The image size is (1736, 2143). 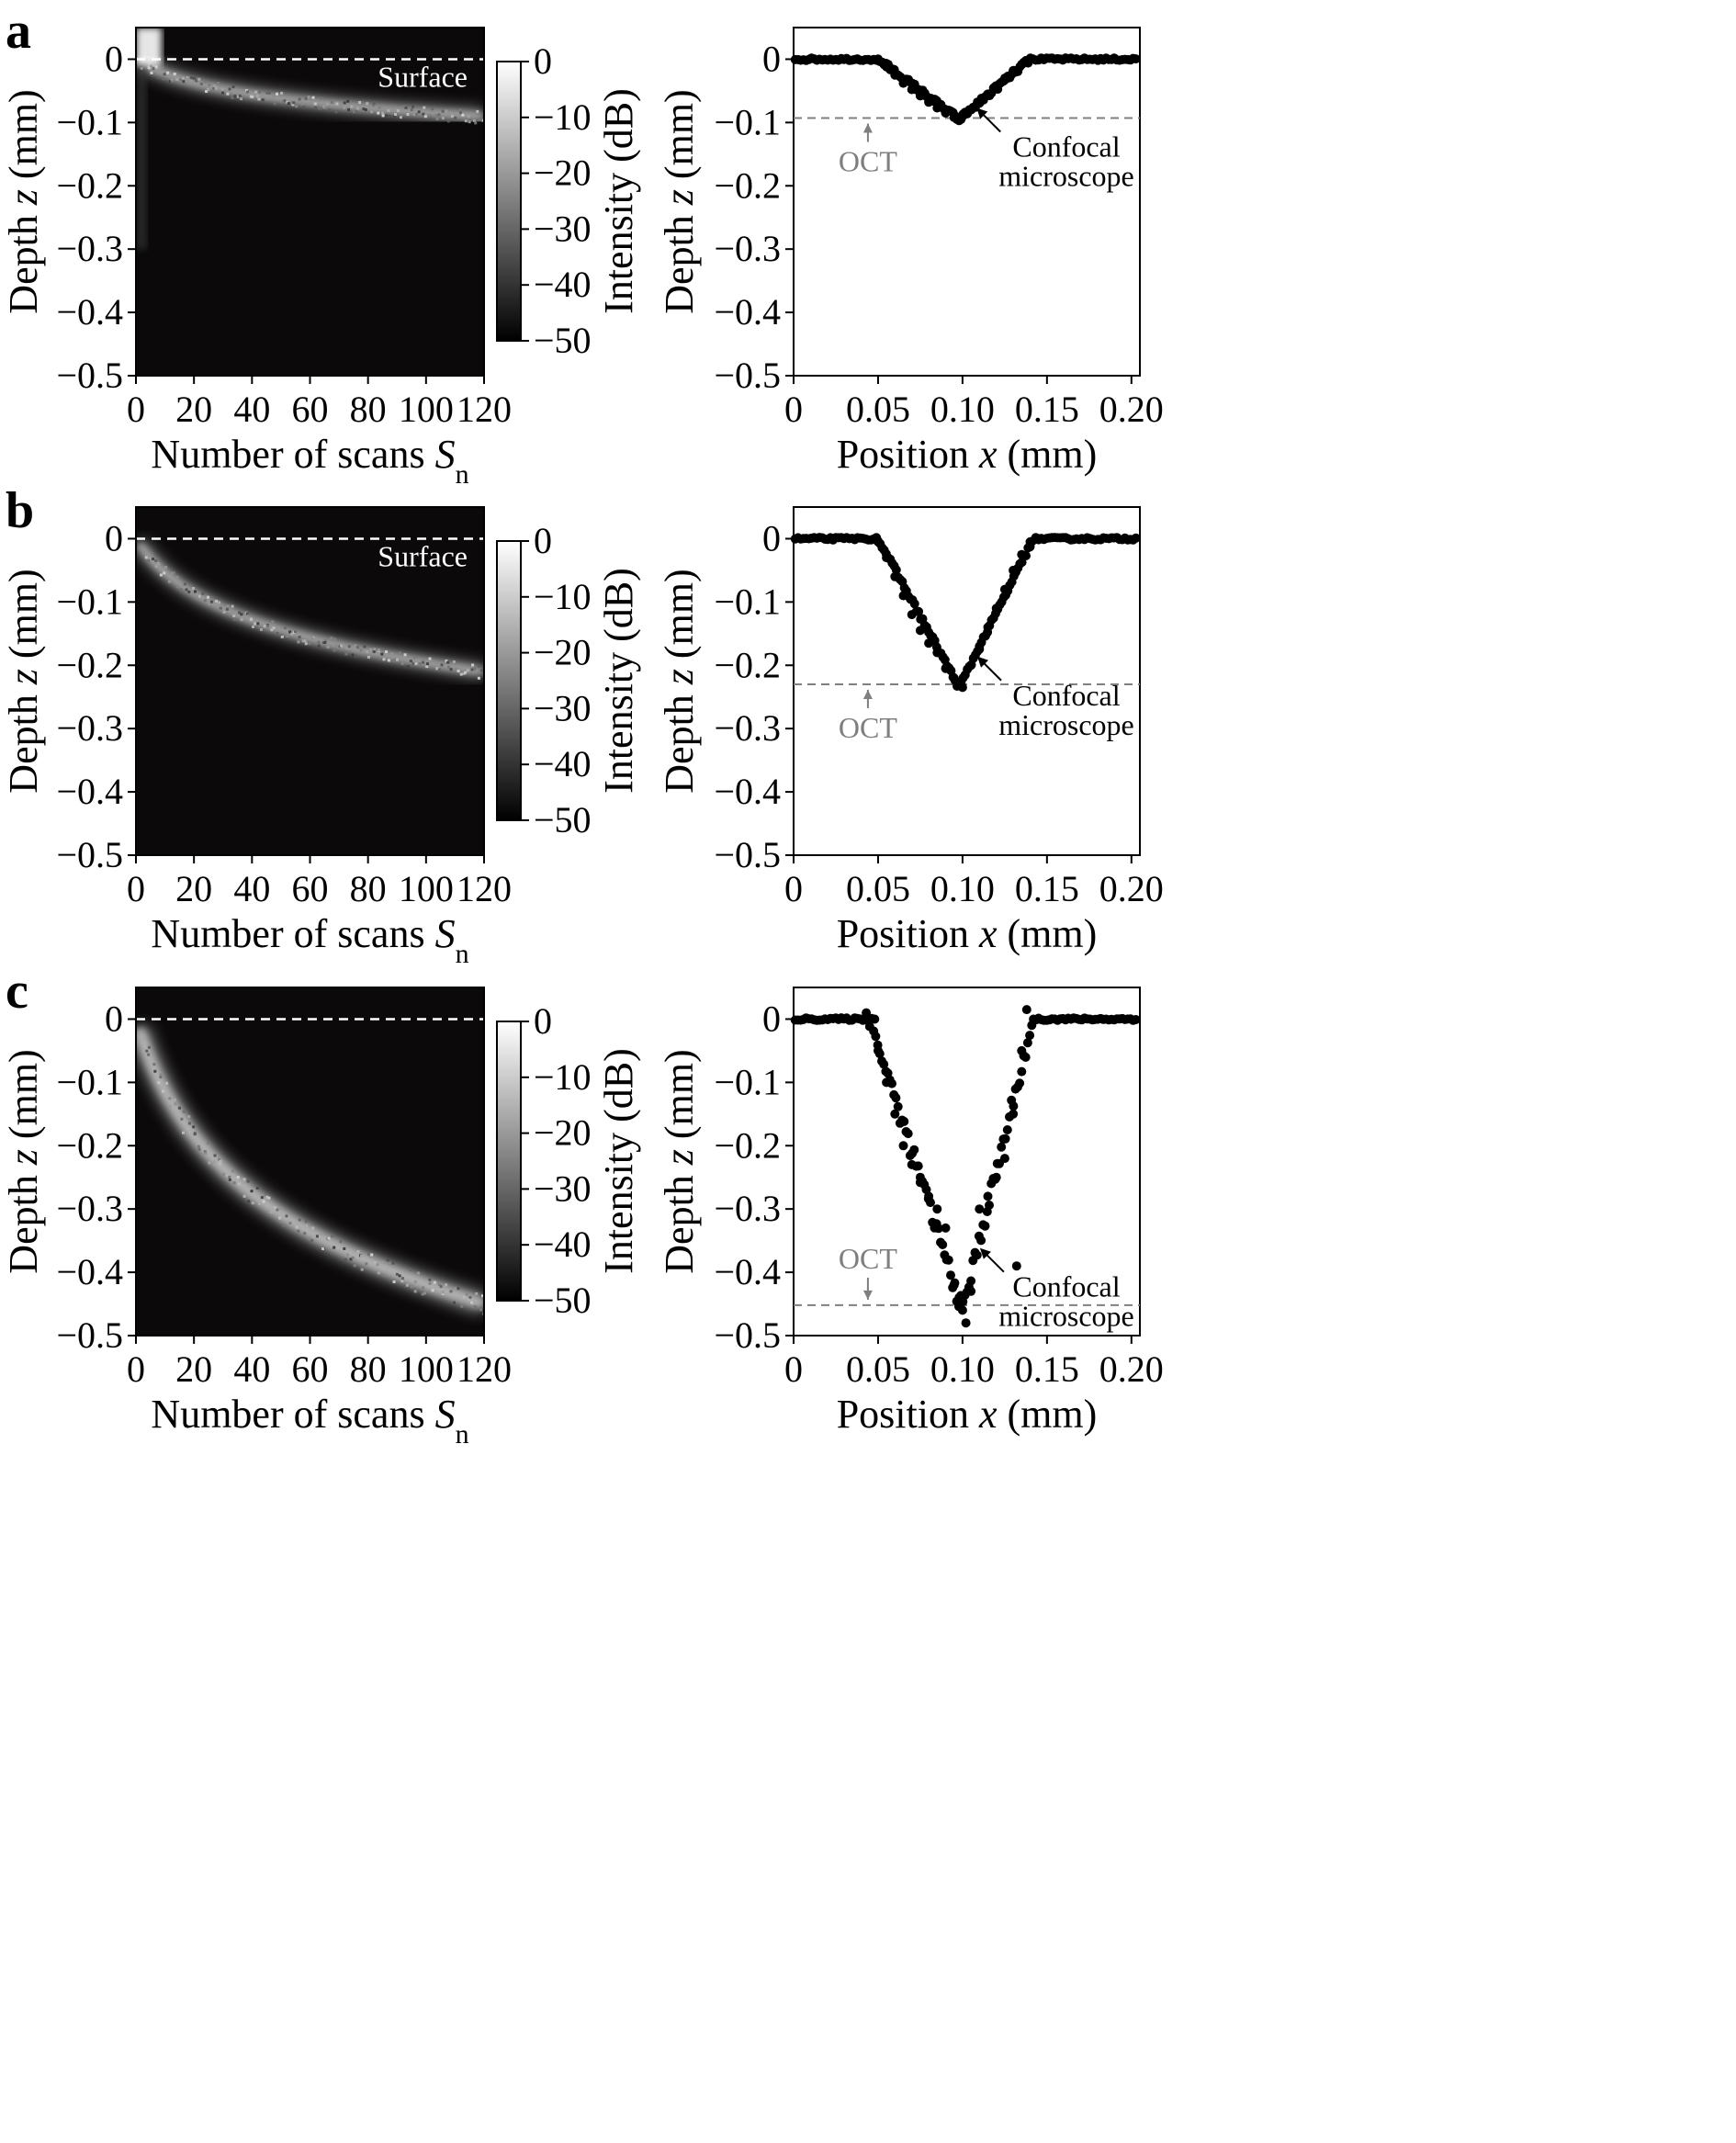 What do you see at coordinates (1131, 1369) in the screenshot?
I see `x-tick-label: 0.20` at bounding box center [1131, 1369].